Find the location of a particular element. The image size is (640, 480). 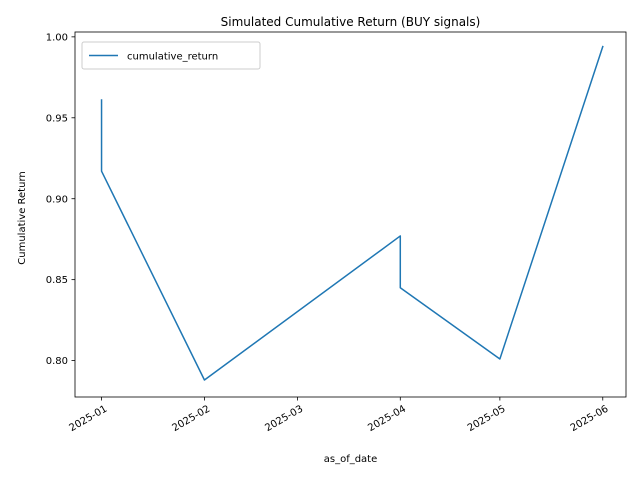

y-axis-label: Cumulative Return is located at coordinates (22, 217).